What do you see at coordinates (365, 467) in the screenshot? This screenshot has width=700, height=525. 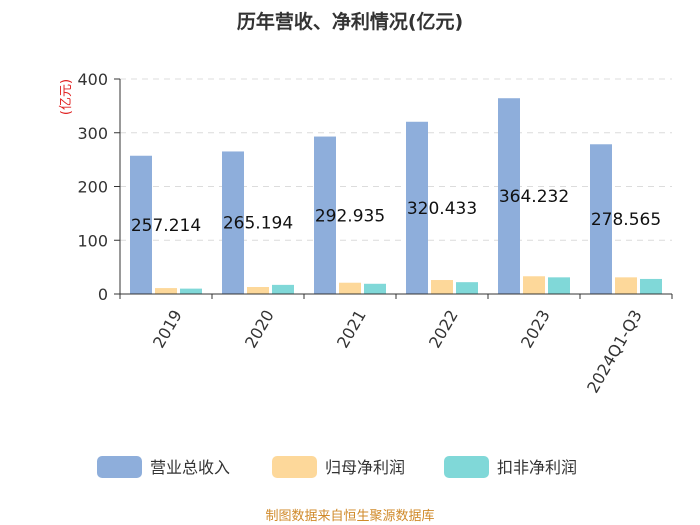 I see `legend-label: 归母净利润` at bounding box center [365, 467].